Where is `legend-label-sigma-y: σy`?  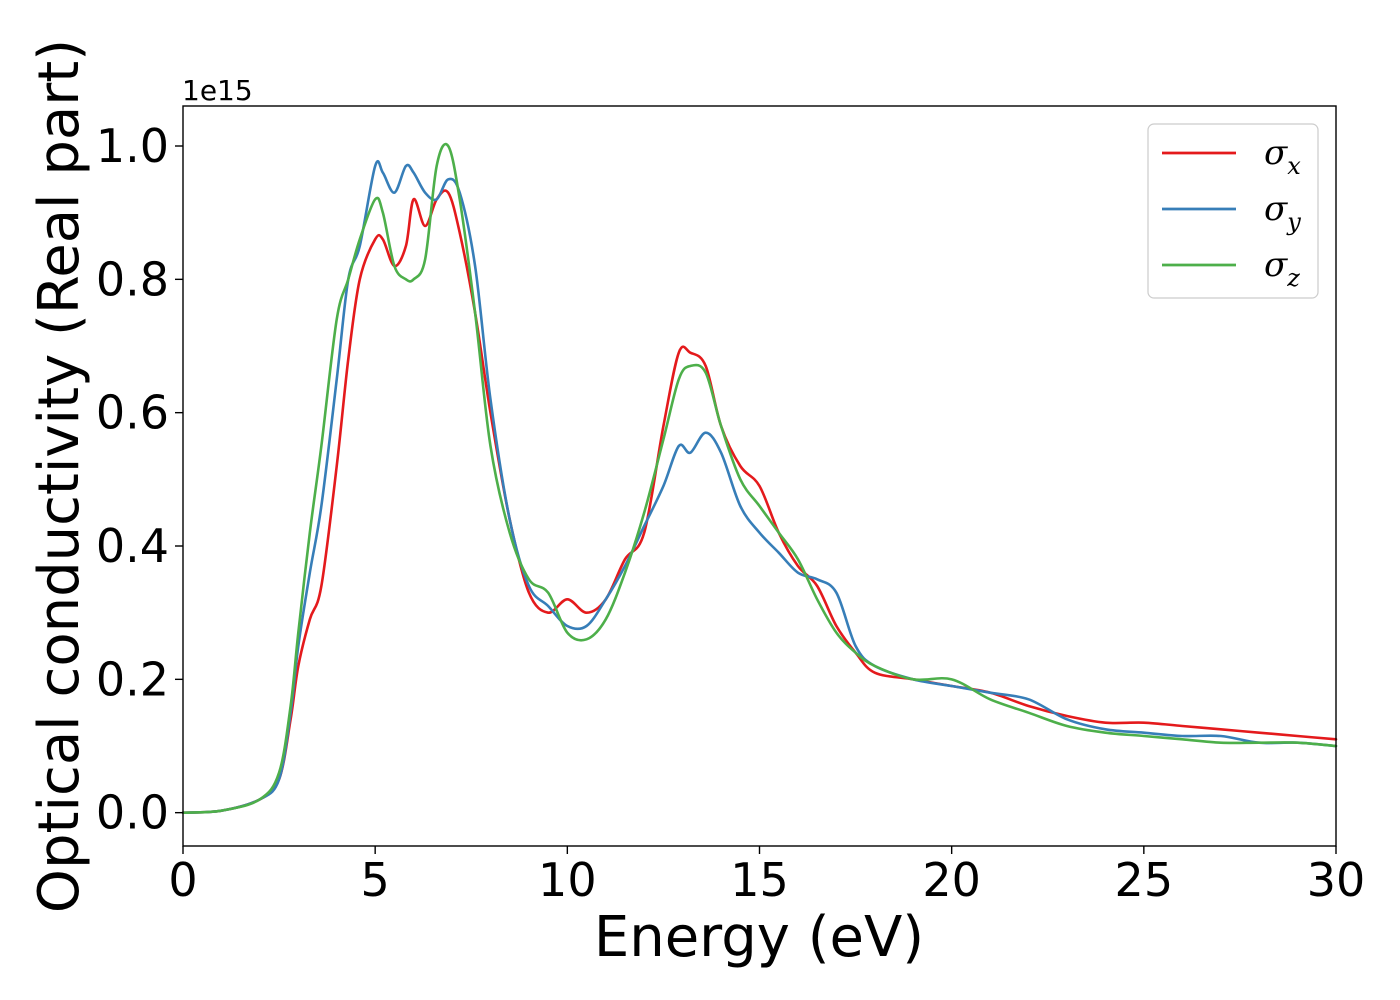 legend-label-sigma-y: σy is located at coordinates (1282, 212).